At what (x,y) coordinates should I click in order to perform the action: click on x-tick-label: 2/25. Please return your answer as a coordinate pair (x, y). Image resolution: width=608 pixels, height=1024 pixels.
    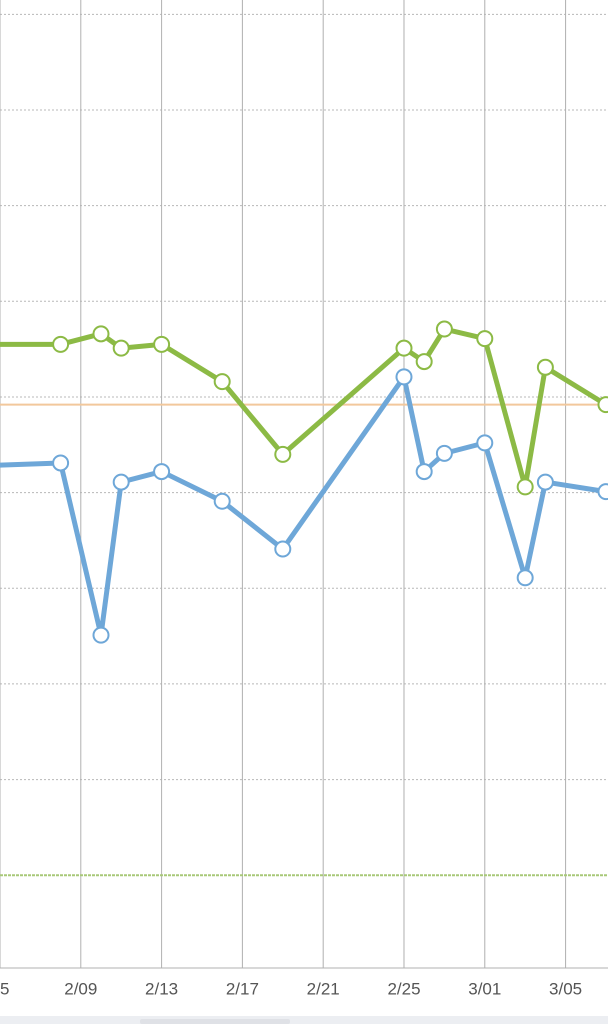
    Looking at the image, I should click on (403, 988).